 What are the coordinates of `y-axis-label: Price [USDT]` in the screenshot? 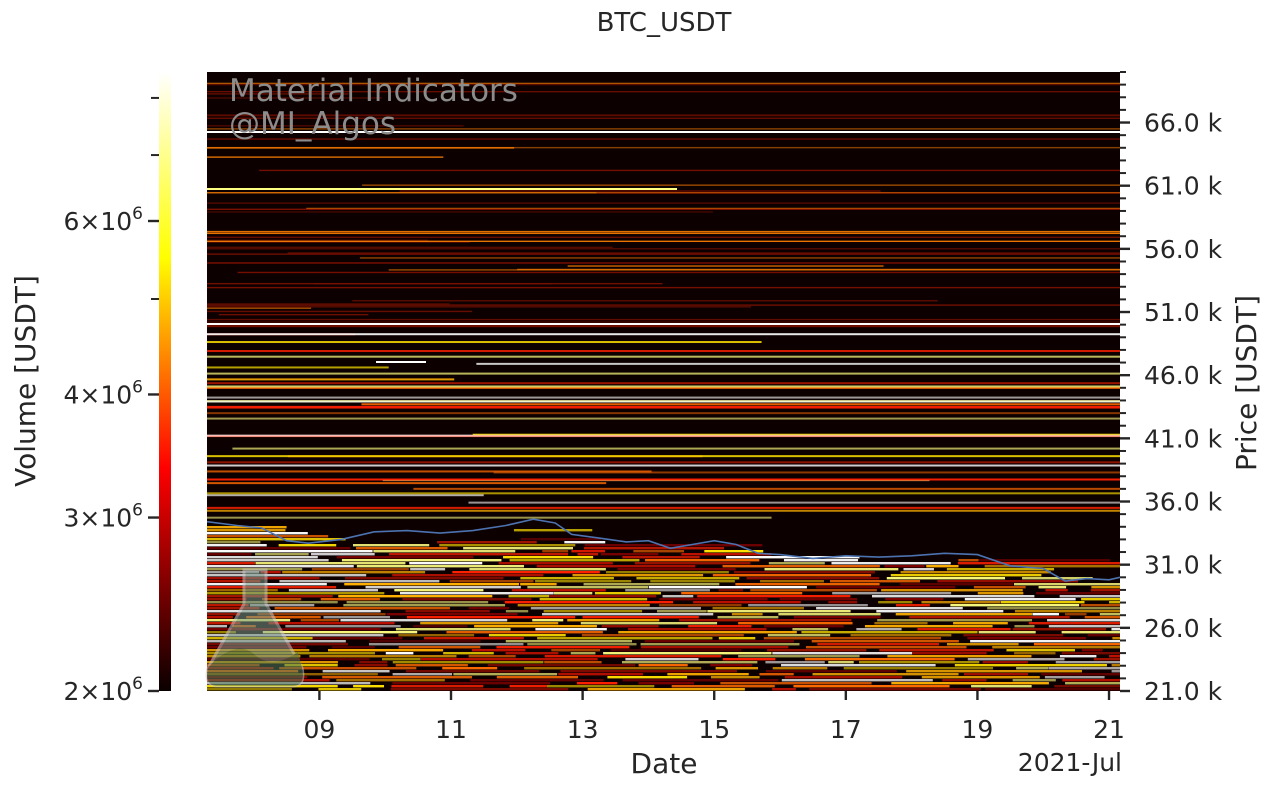 It's located at (1246, 383).